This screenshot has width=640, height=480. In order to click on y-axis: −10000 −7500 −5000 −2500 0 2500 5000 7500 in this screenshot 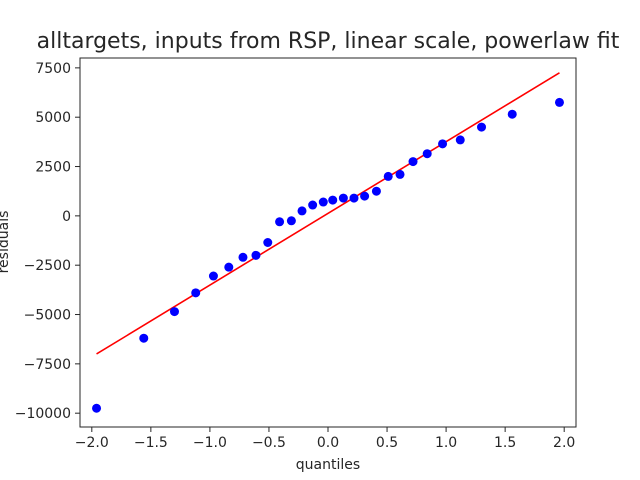, I will do `click(47, 241)`.